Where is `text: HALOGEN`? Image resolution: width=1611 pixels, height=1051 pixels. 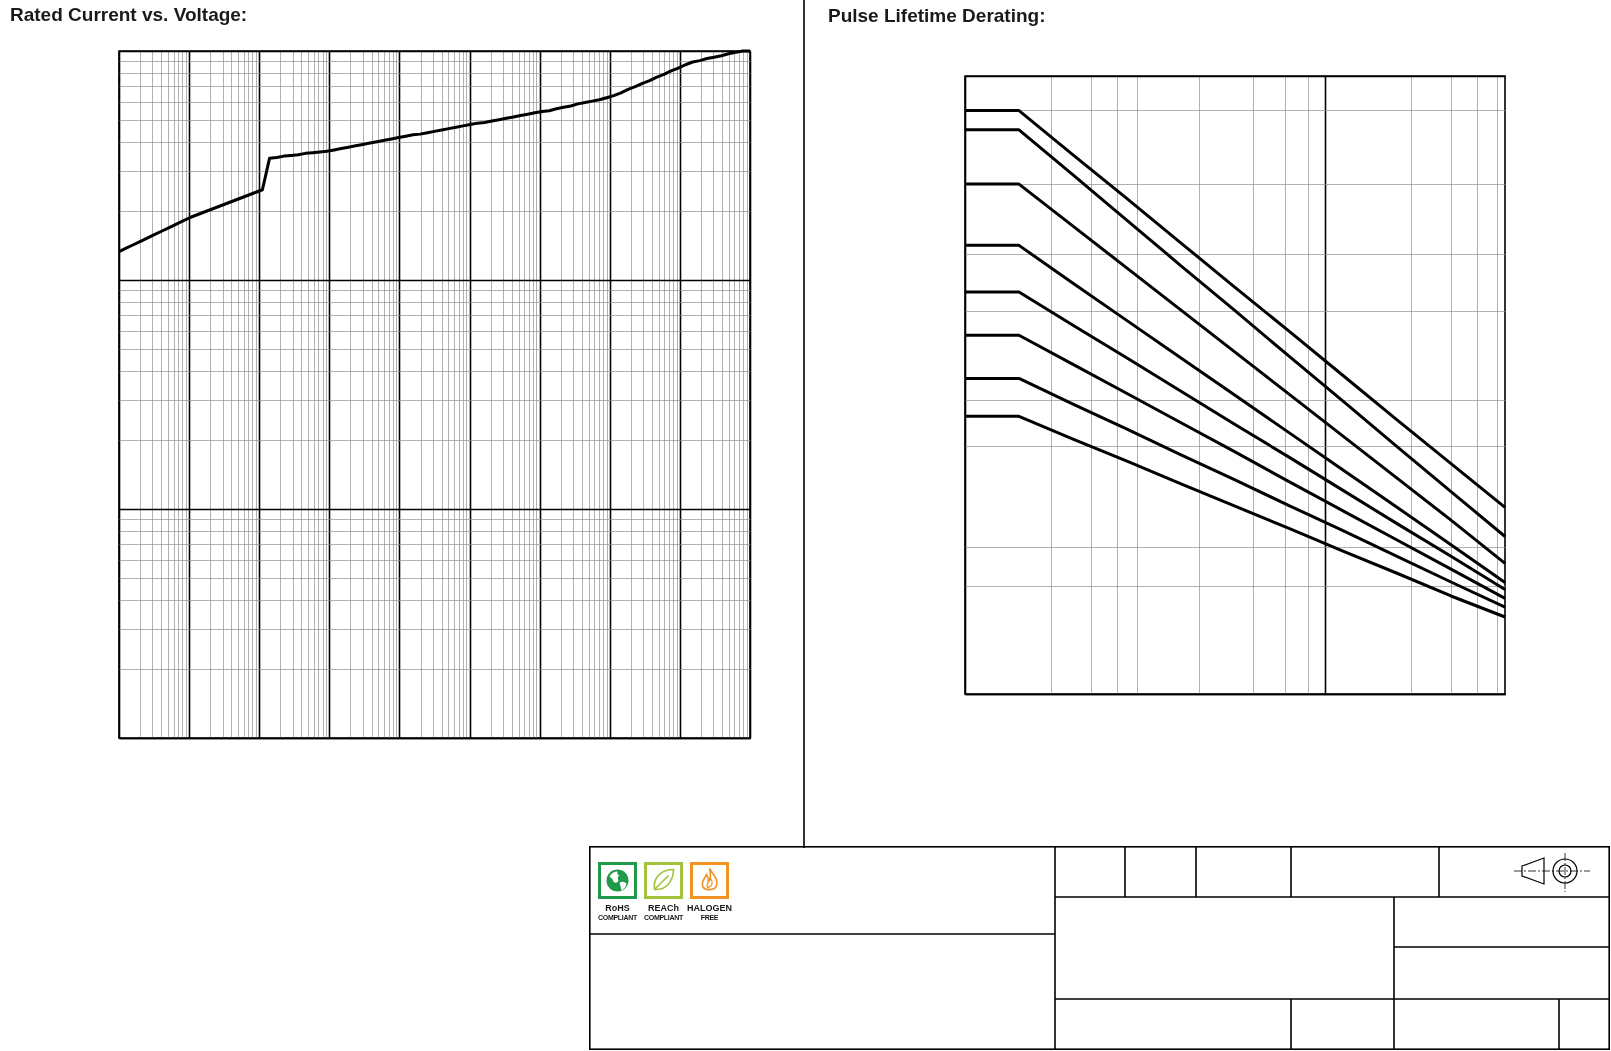
text: HALOGEN is located at coordinates (709, 908).